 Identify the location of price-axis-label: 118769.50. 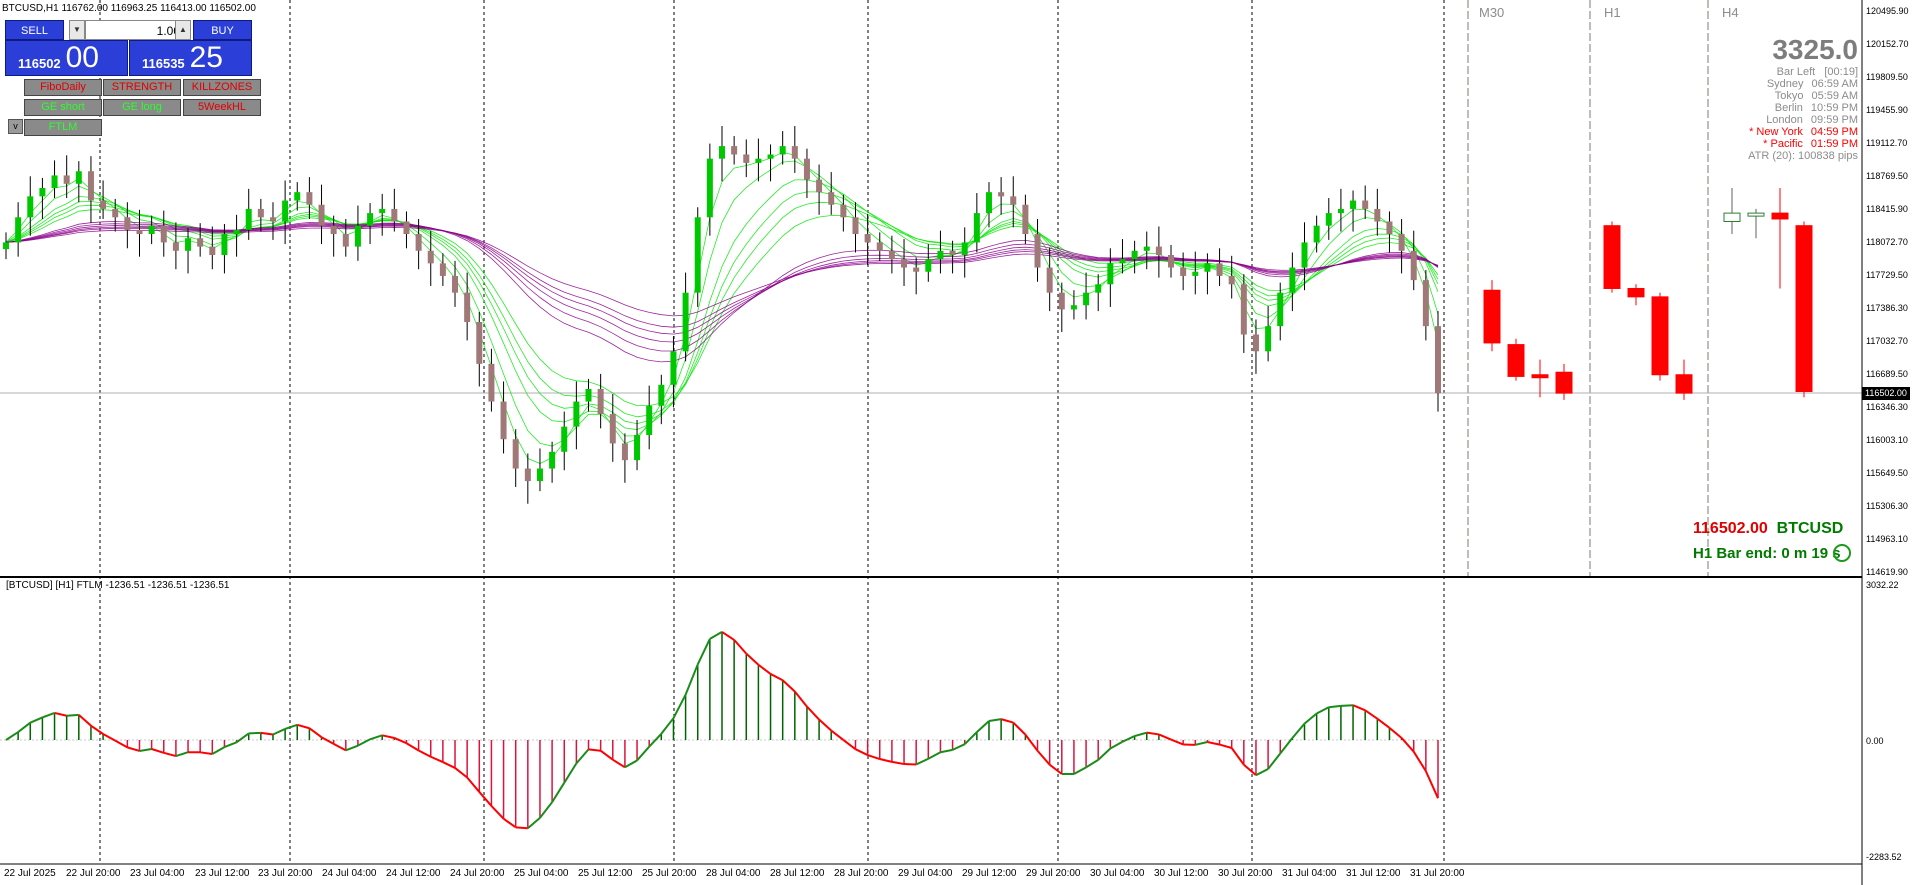
(1887, 176).